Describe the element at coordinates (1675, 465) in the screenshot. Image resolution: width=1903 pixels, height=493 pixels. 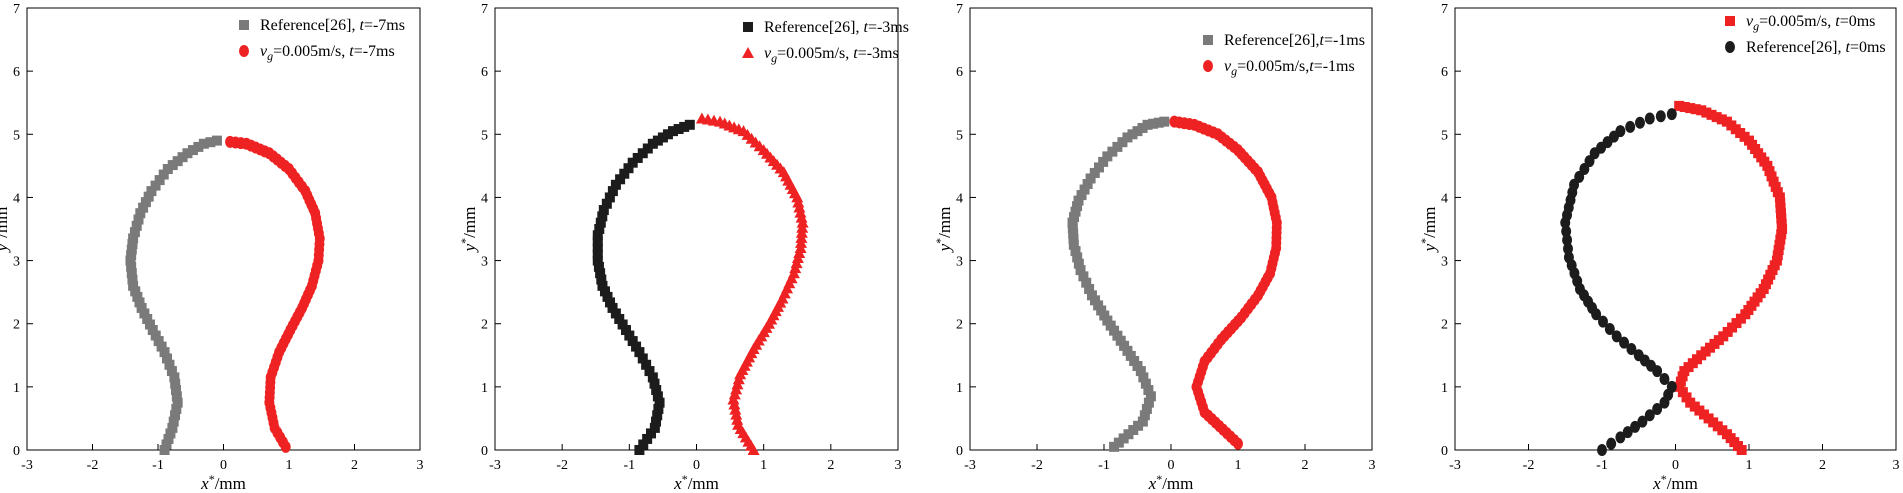
I see `x-tick-label: 0` at that location.